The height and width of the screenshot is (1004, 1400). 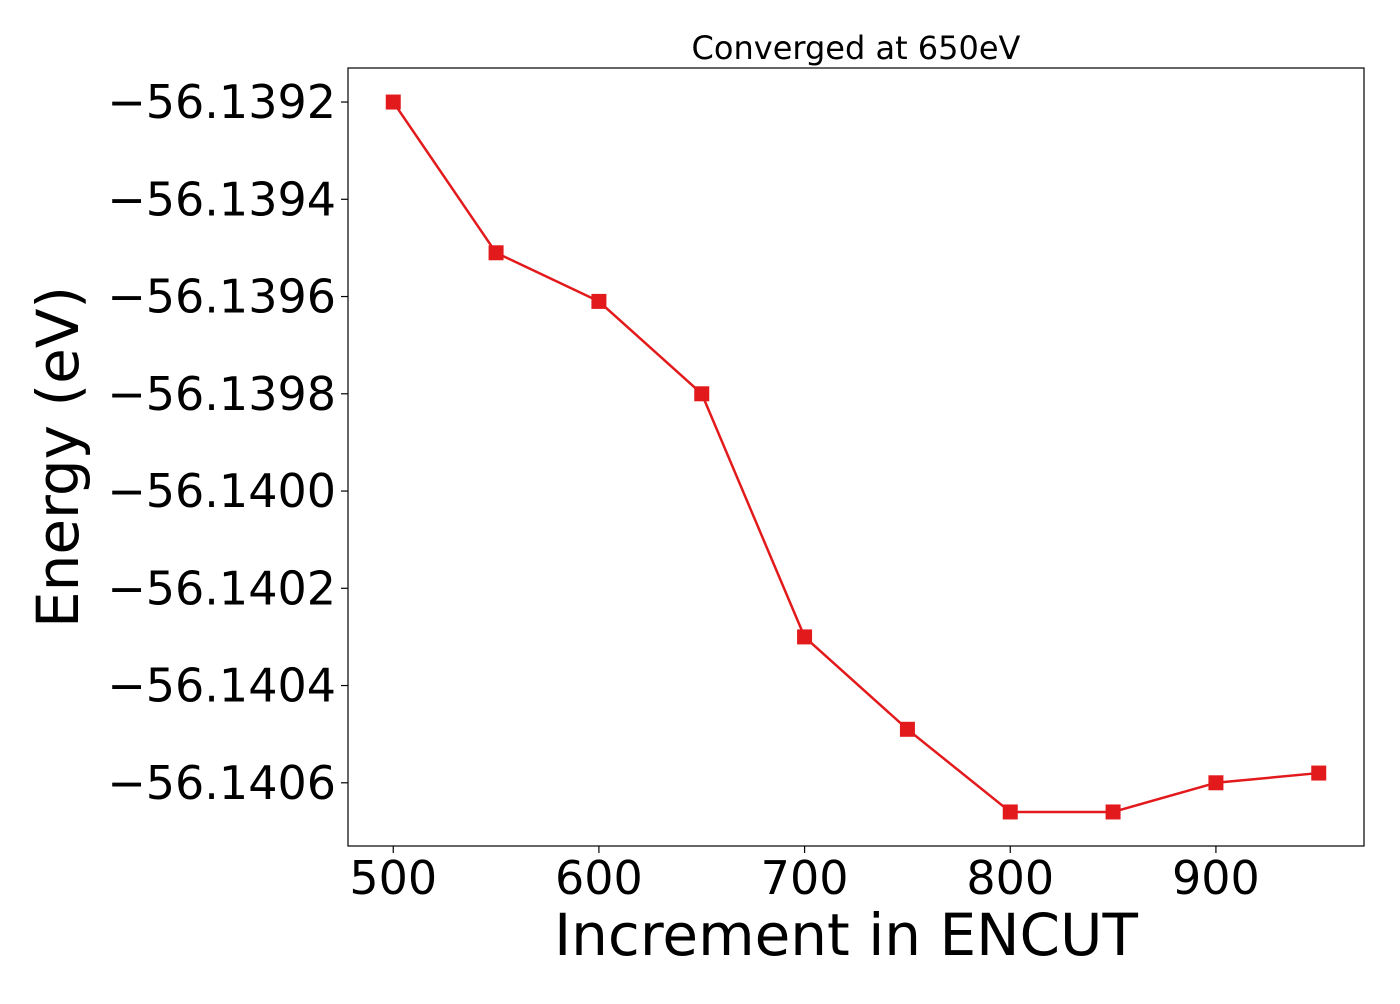 I want to click on y-tick-label: −56.1396, so click(x=221, y=297).